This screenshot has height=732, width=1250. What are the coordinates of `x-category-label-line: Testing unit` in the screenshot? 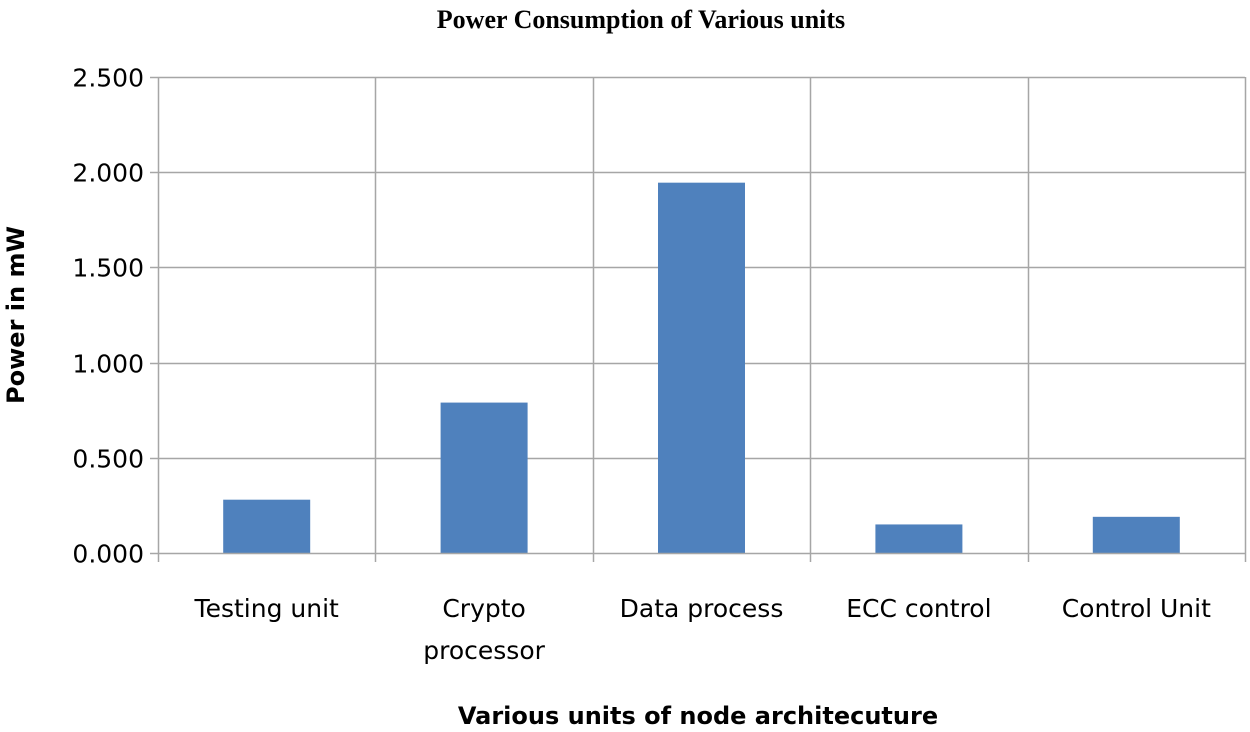 It's located at (266, 608).